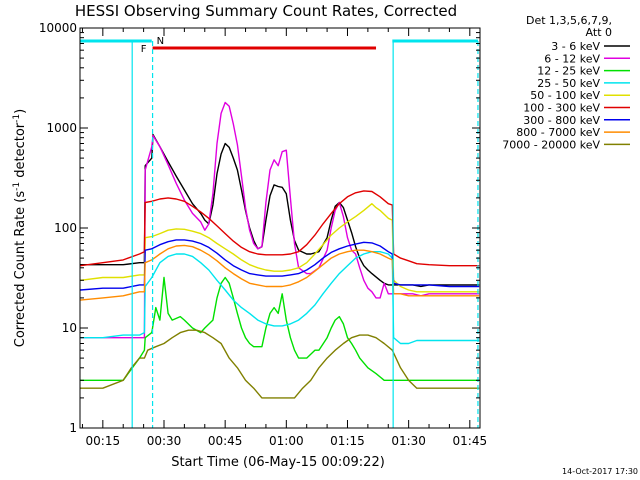 Image resolution: width=640 pixels, height=480 pixels. What do you see at coordinates (551, 144) in the screenshot?
I see `legend-label-8: 7000 - 20000 keV` at bounding box center [551, 144].